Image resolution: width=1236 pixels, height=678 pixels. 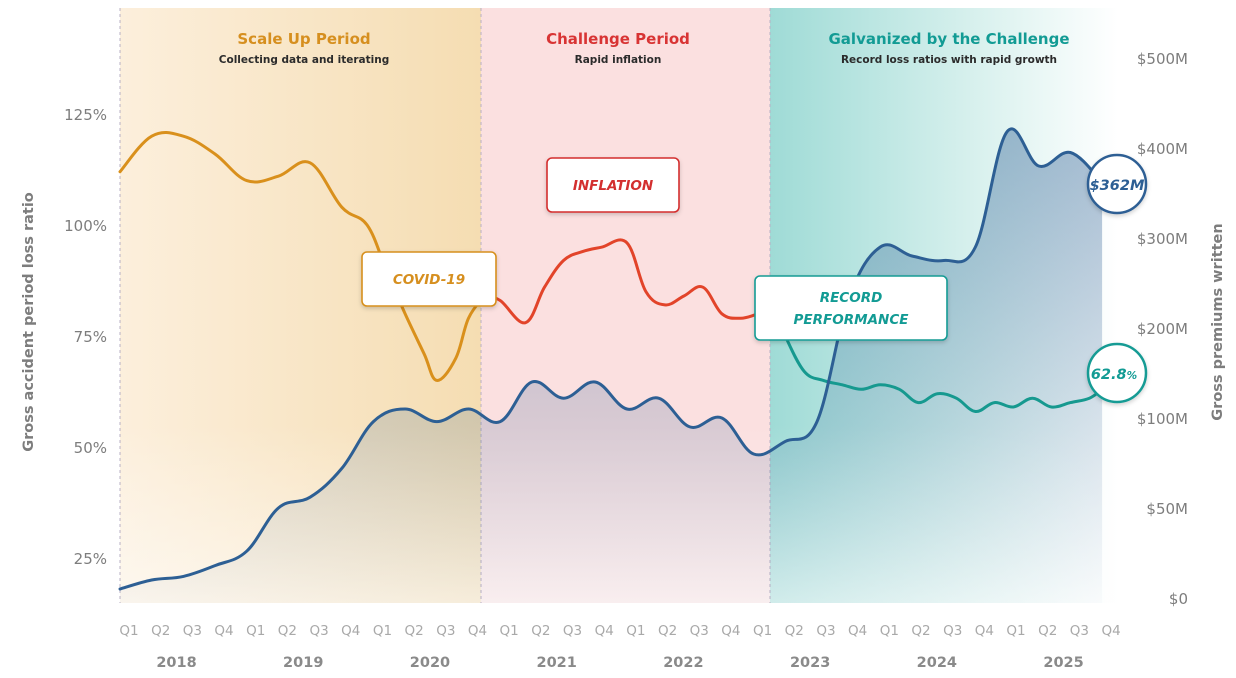 I want to click on svg-text: $362M, so click(x=1117, y=186).